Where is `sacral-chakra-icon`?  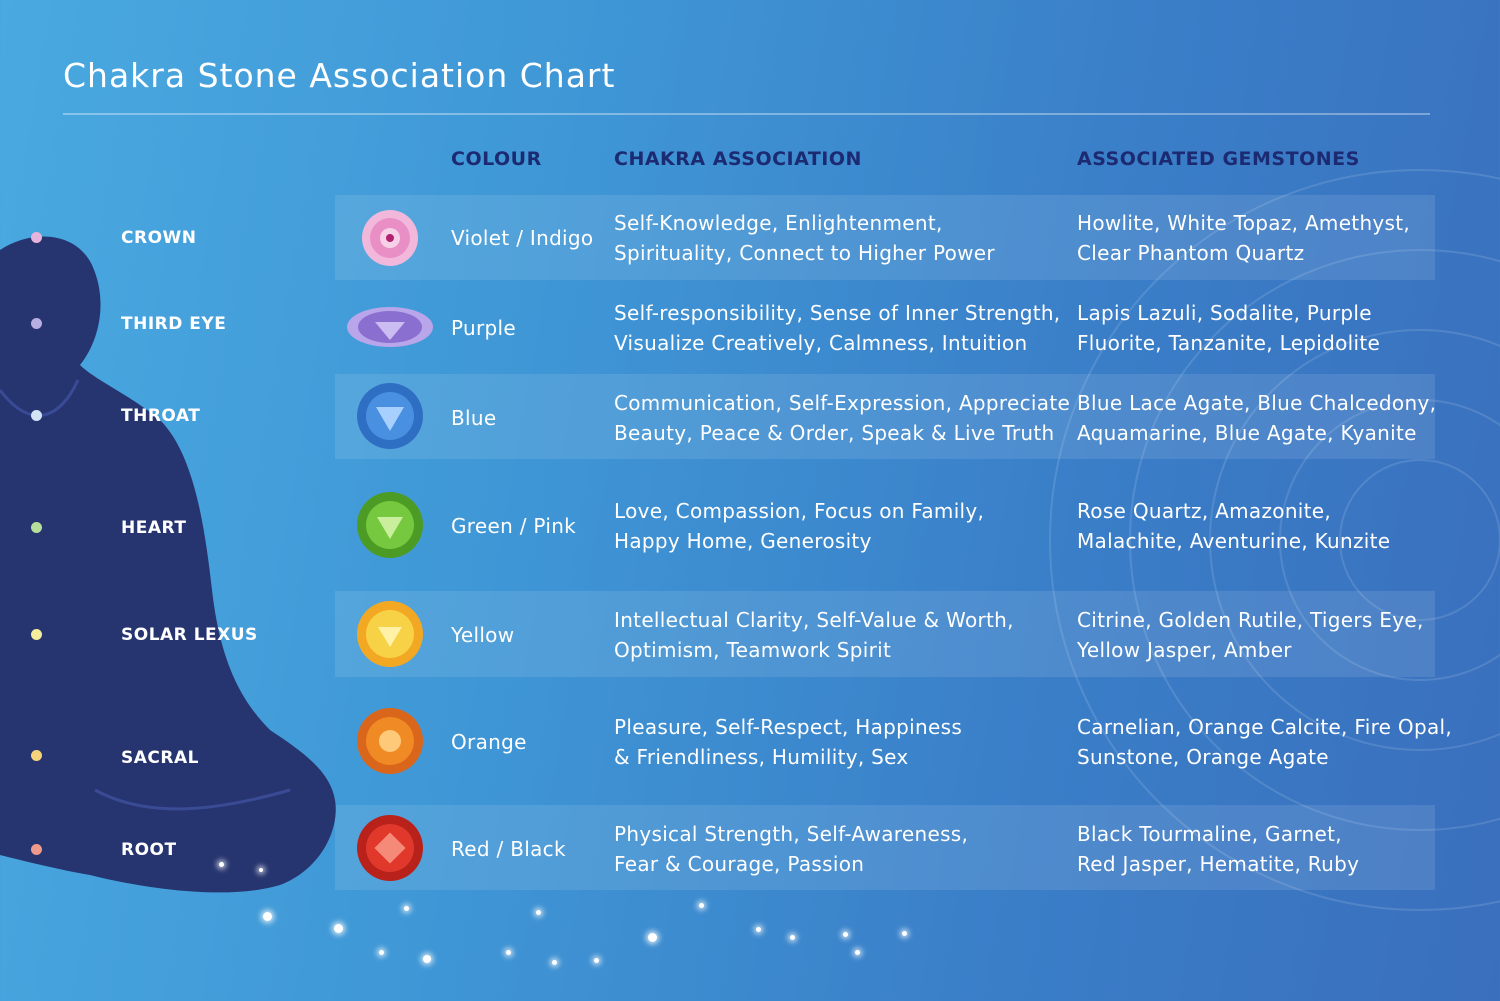 sacral-chakra-icon is located at coordinates (390, 741).